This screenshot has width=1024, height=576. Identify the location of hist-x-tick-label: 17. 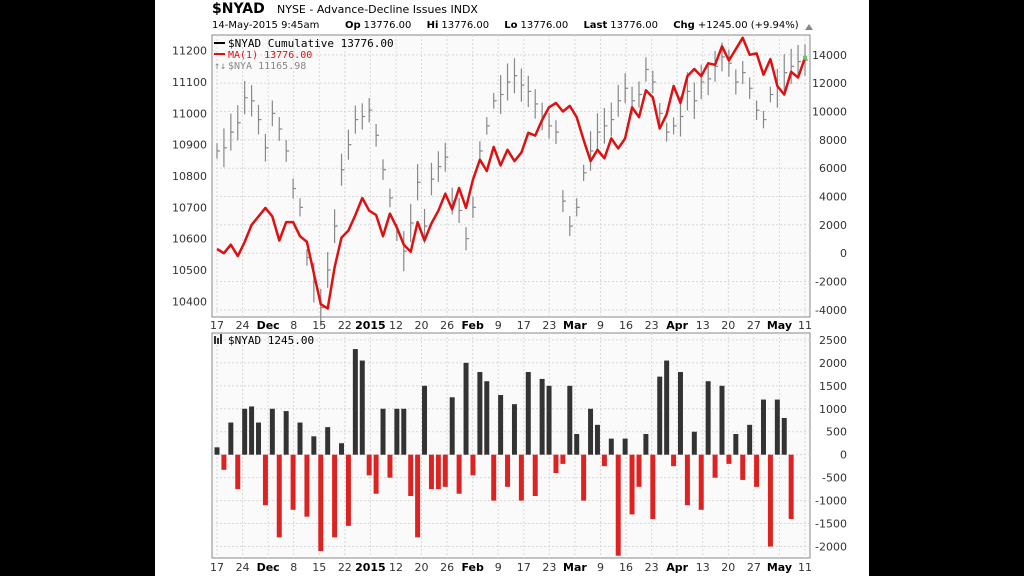
(524, 567).